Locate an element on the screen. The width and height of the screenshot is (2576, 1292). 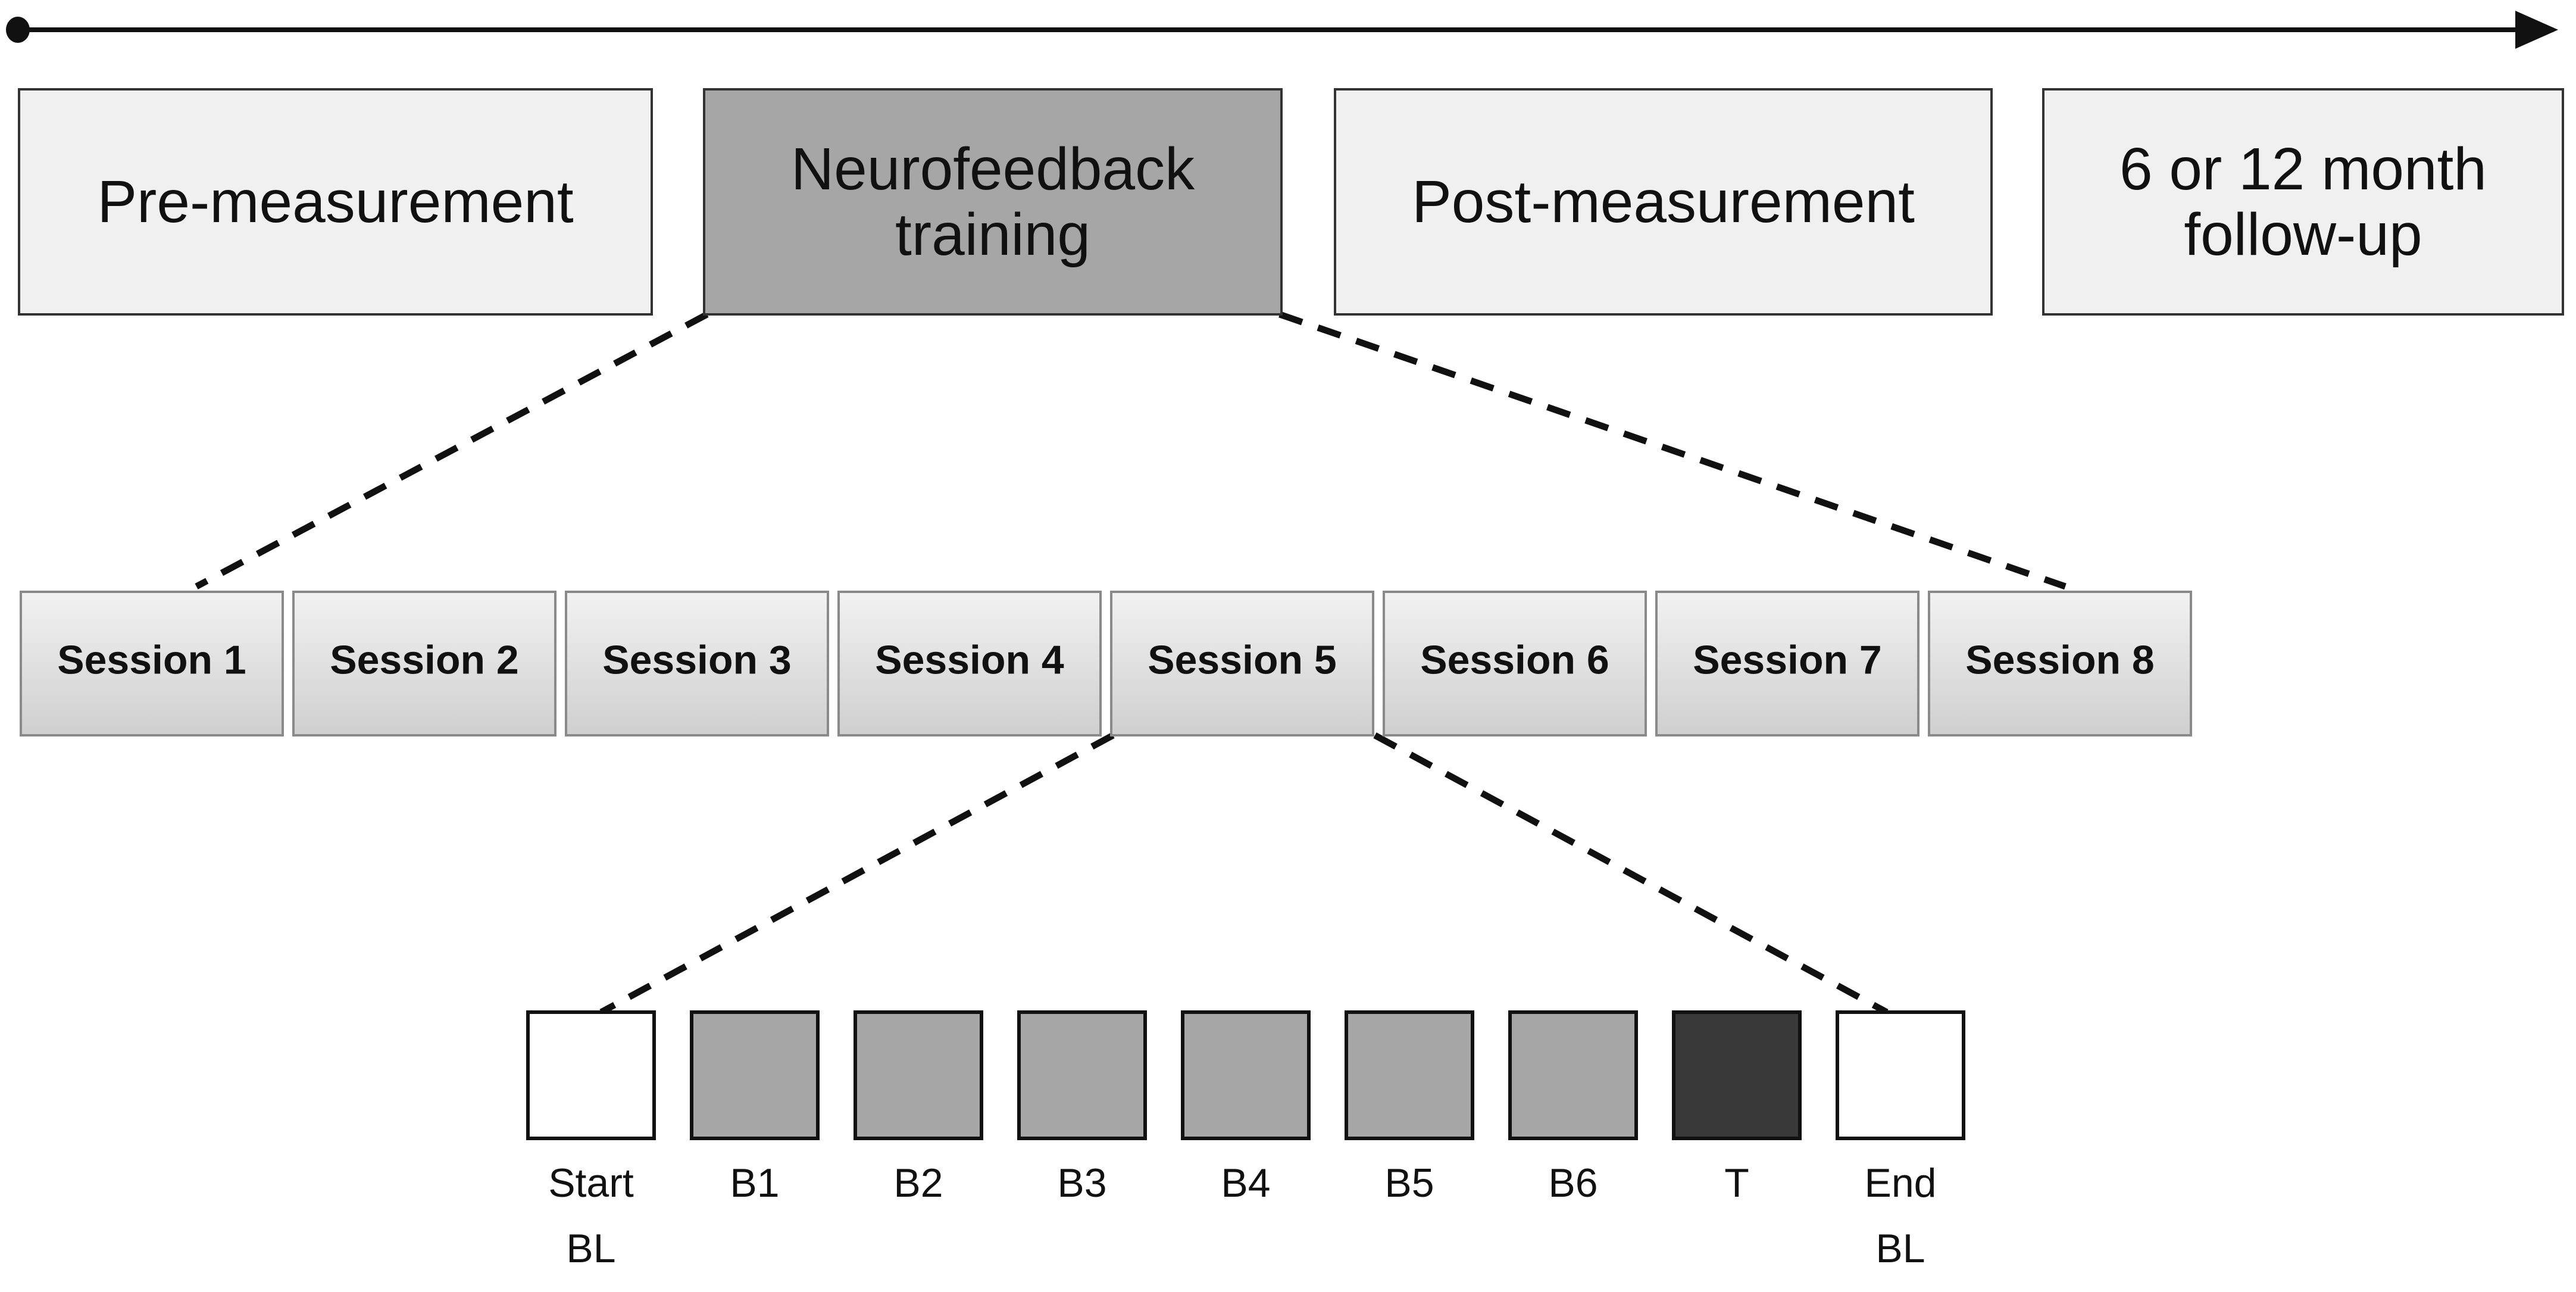
block: T is located at coordinates (1737, 1108).